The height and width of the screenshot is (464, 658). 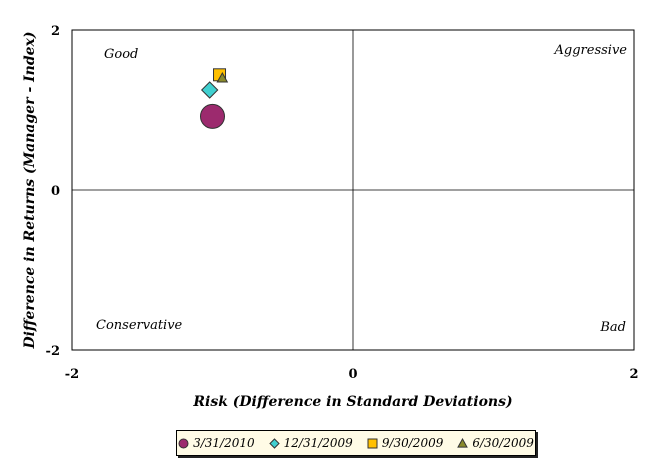 I want to click on quadrant-label-conservative: Conservative, so click(x=139, y=325).